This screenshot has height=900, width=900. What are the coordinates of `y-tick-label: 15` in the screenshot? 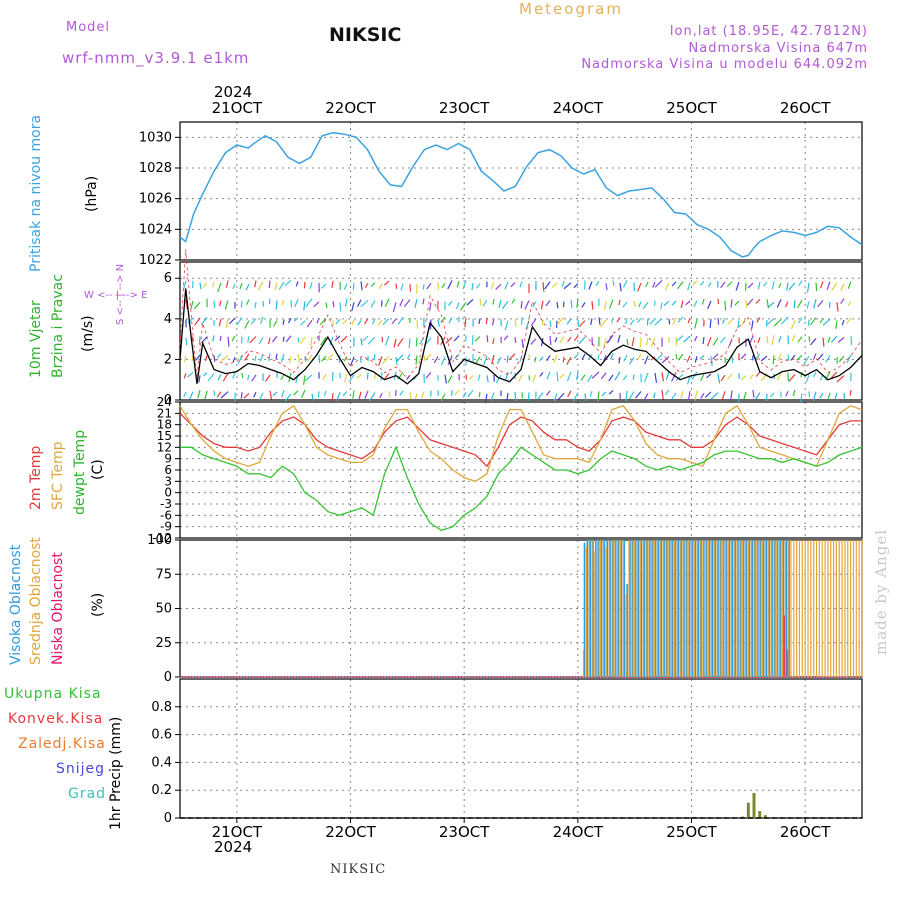 It's located at (164, 436).